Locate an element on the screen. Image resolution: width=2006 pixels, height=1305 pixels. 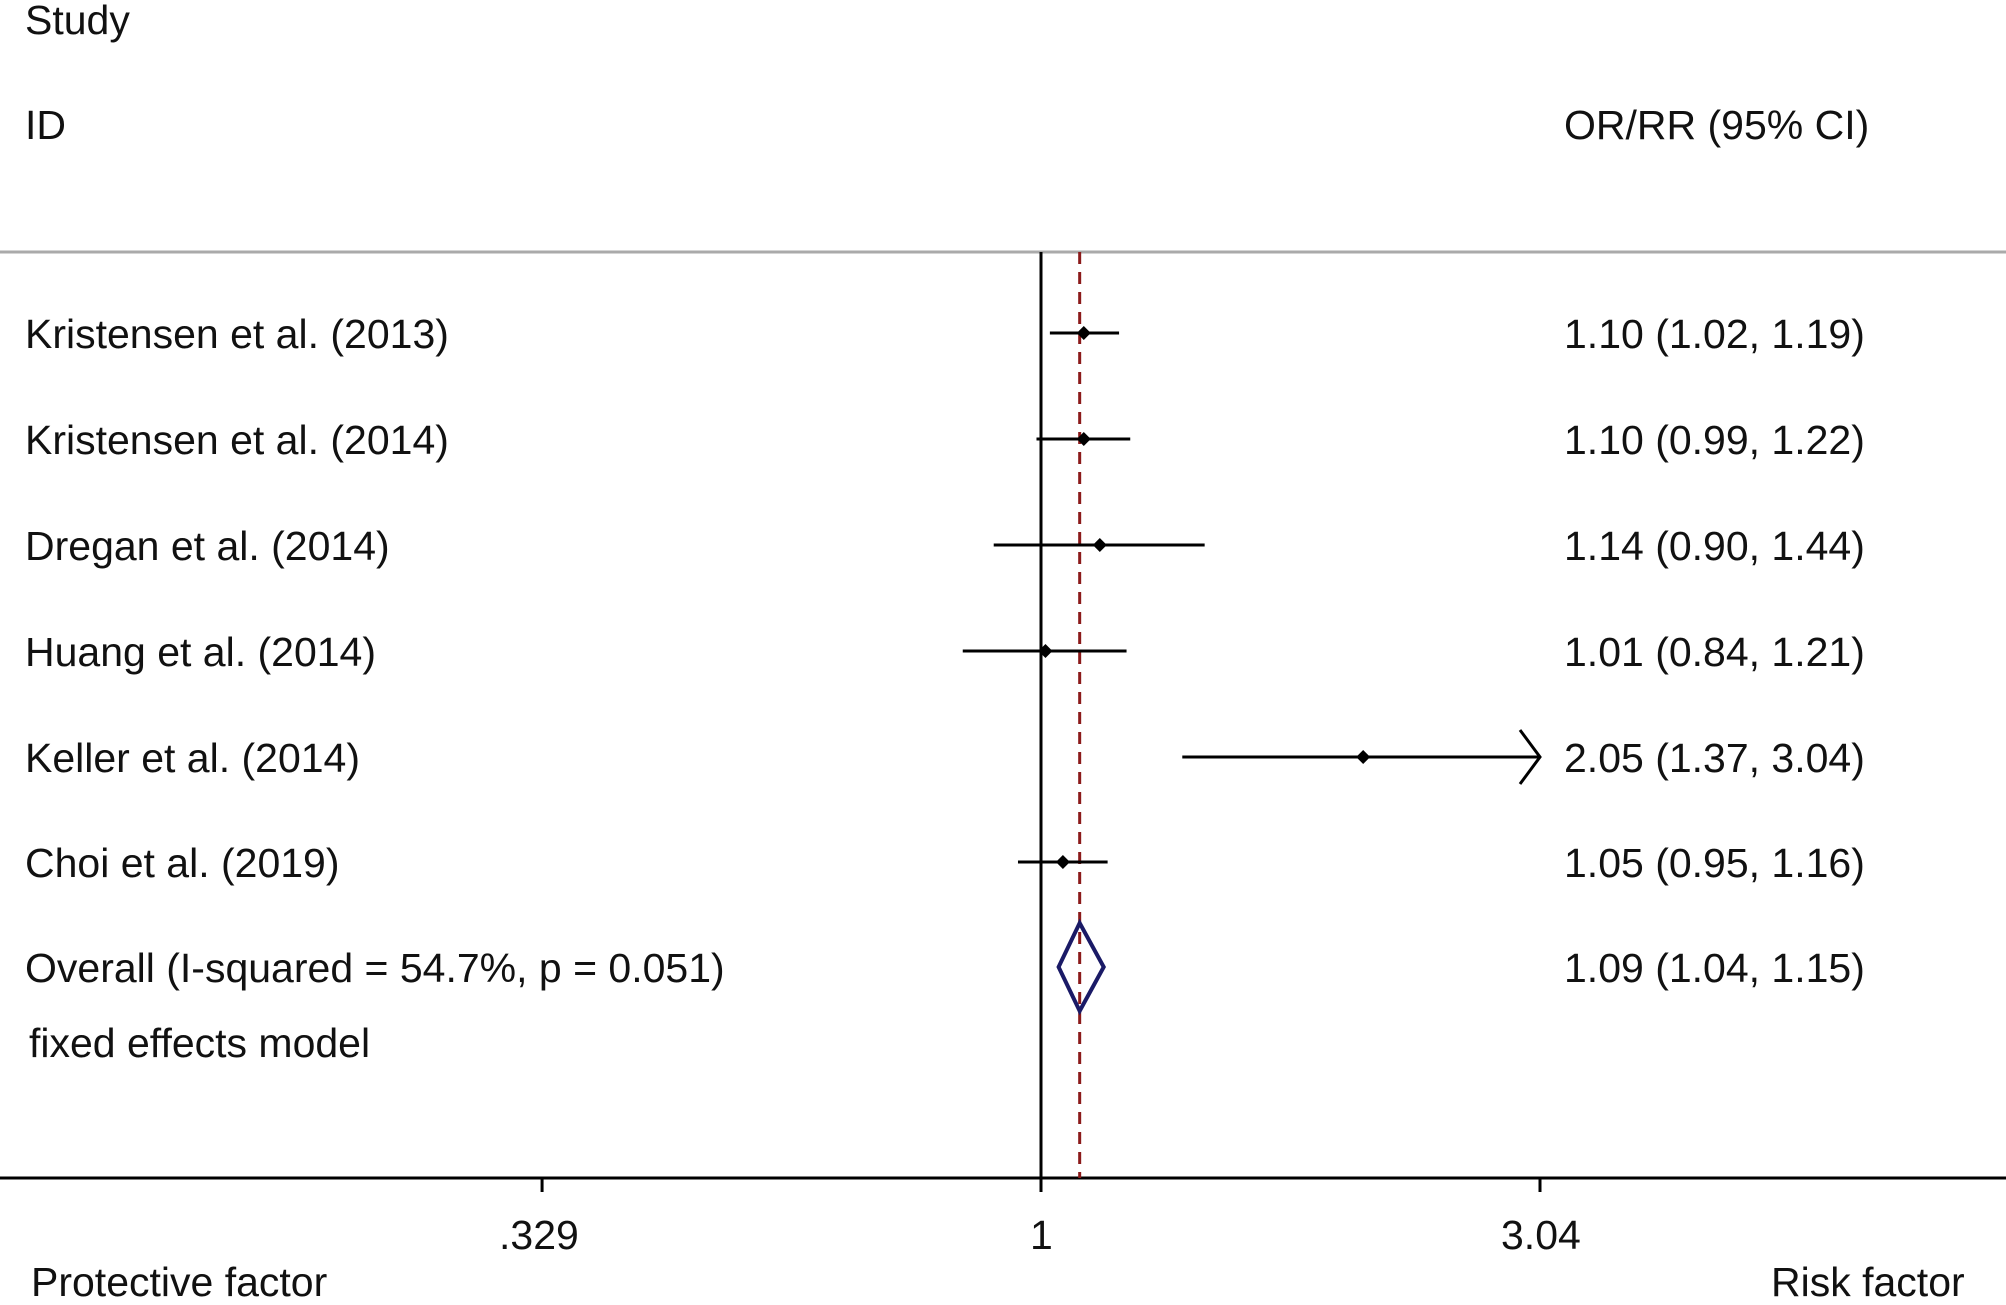
study-label: Dregan et al. (2014) is located at coordinates (207, 546).